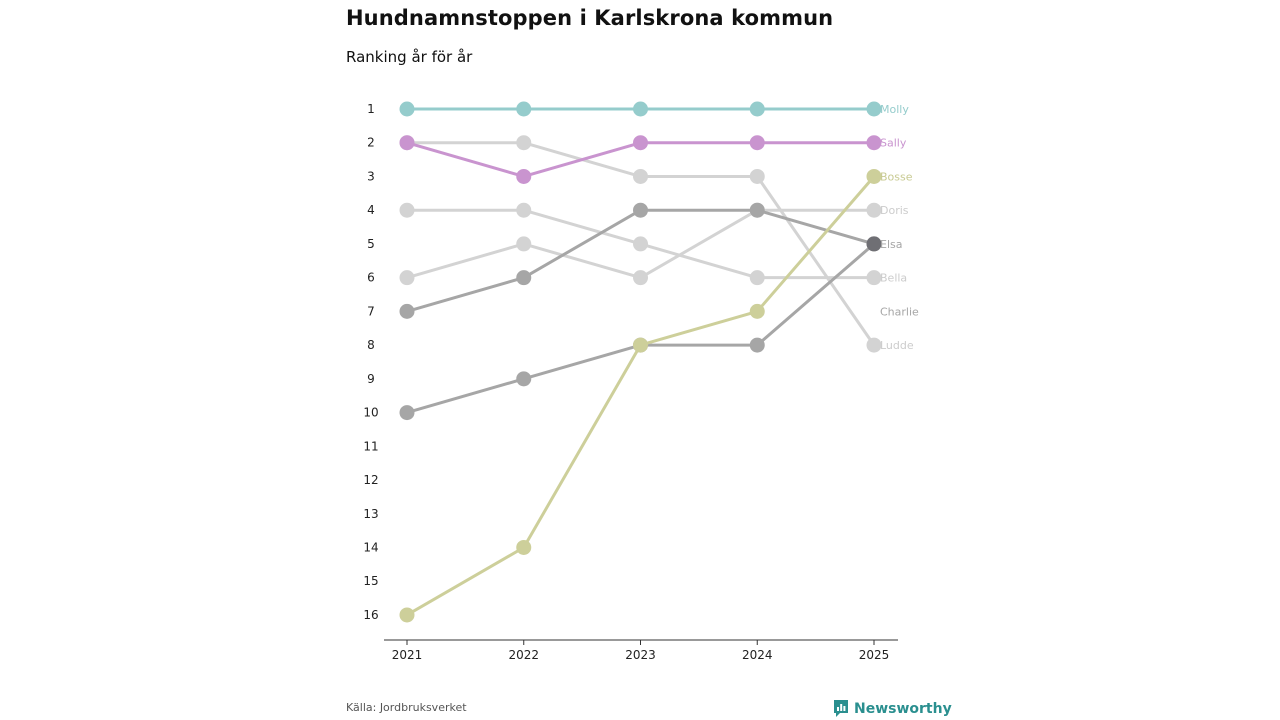 This screenshot has width=1280, height=720. I want to click on series-line-elsa, so click(640, 260).